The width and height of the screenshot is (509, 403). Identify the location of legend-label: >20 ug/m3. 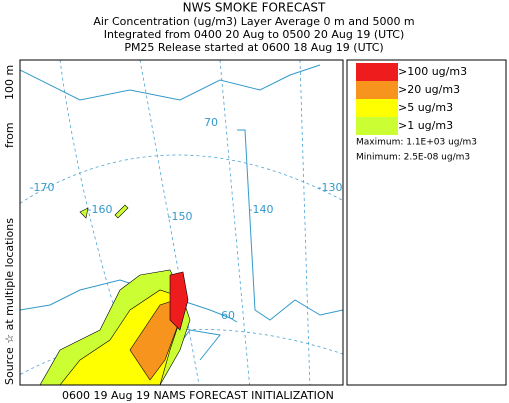
(429, 89).